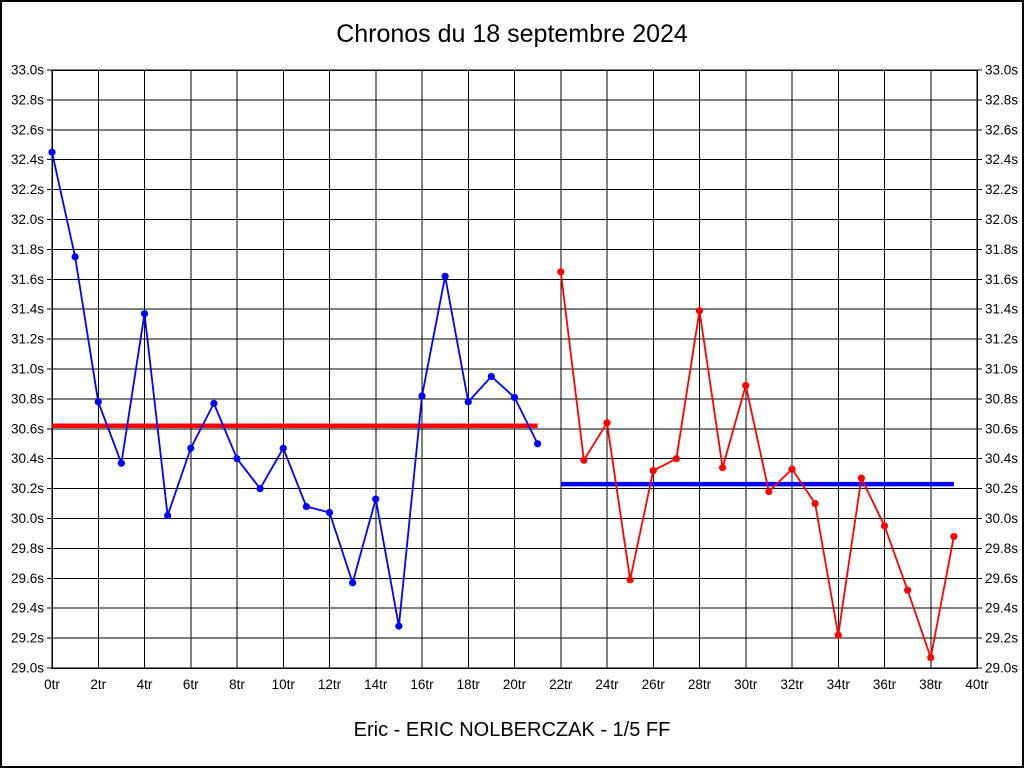 The width and height of the screenshot is (1024, 768). Describe the element at coordinates (284, 684) in the screenshot. I see `x-axis-label: 10tr` at that location.